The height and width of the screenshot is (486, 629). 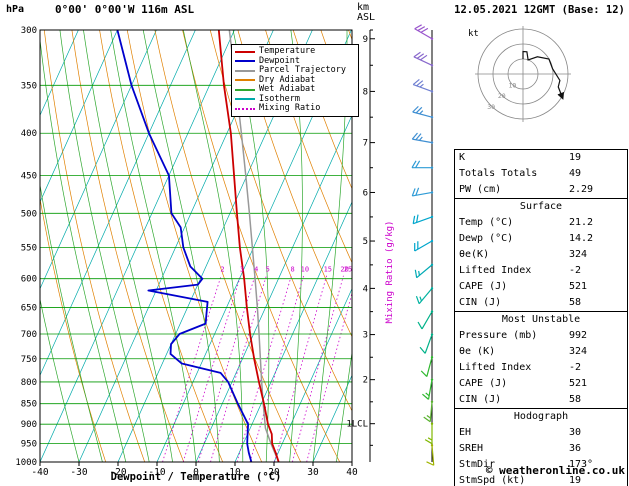 What do you see at coordinates (575, 448) in the screenshot?
I see `stat-value: 36` at bounding box center [575, 448].